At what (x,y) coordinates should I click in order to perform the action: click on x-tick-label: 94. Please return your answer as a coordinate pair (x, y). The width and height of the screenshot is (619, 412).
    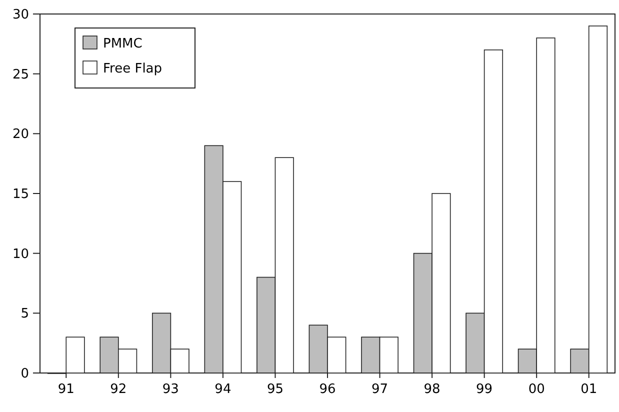
    Looking at the image, I should click on (223, 389).